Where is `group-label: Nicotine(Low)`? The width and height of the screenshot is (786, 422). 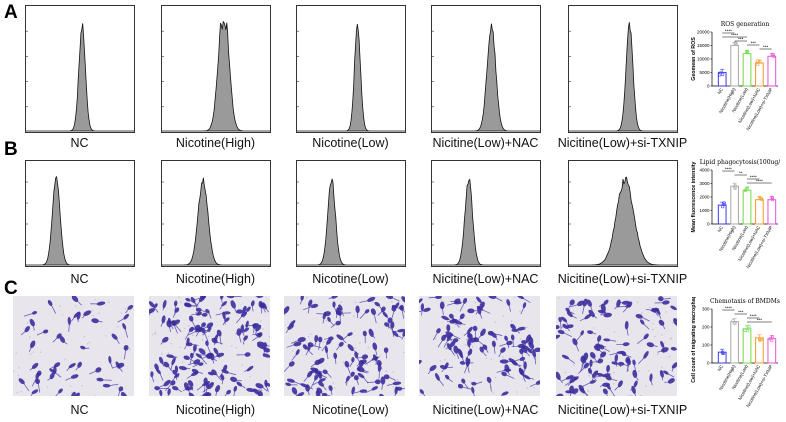 group-label: Nicotine(Low) is located at coordinates (350, 410).